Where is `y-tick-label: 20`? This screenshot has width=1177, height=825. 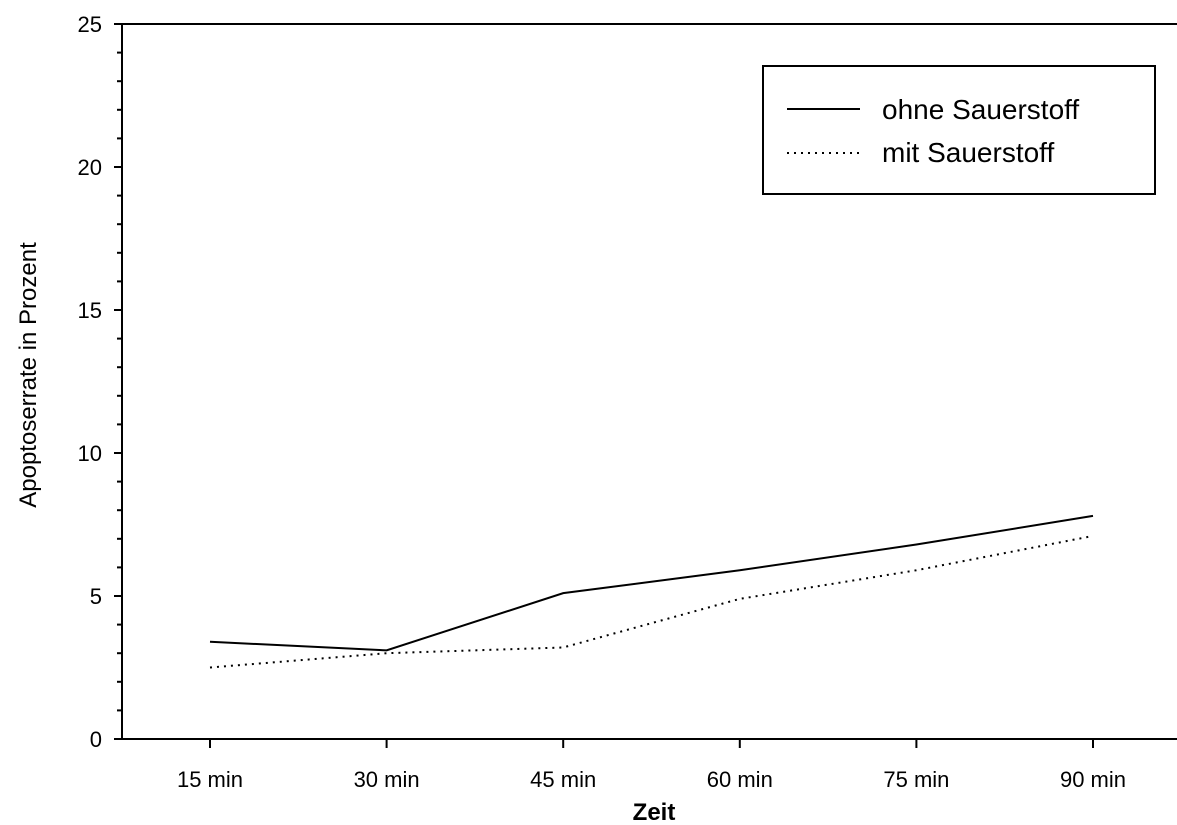
y-tick-label: 20 is located at coordinates (90, 167).